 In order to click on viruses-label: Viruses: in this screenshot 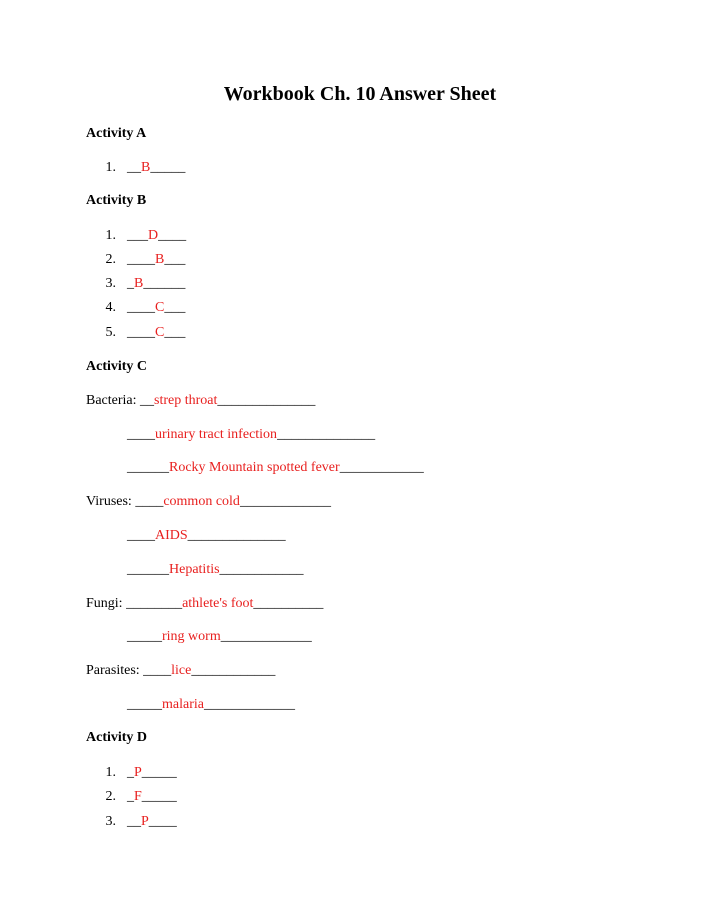, I will do `click(111, 501)`.